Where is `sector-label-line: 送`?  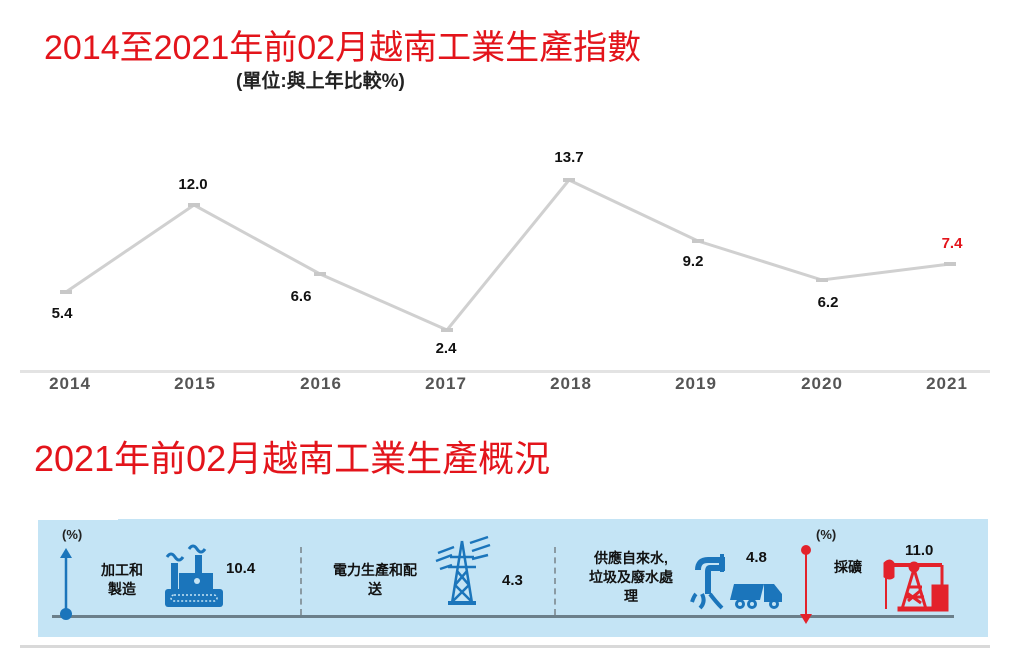
sector-label-line: 送 is located at coordinates (375, 589).